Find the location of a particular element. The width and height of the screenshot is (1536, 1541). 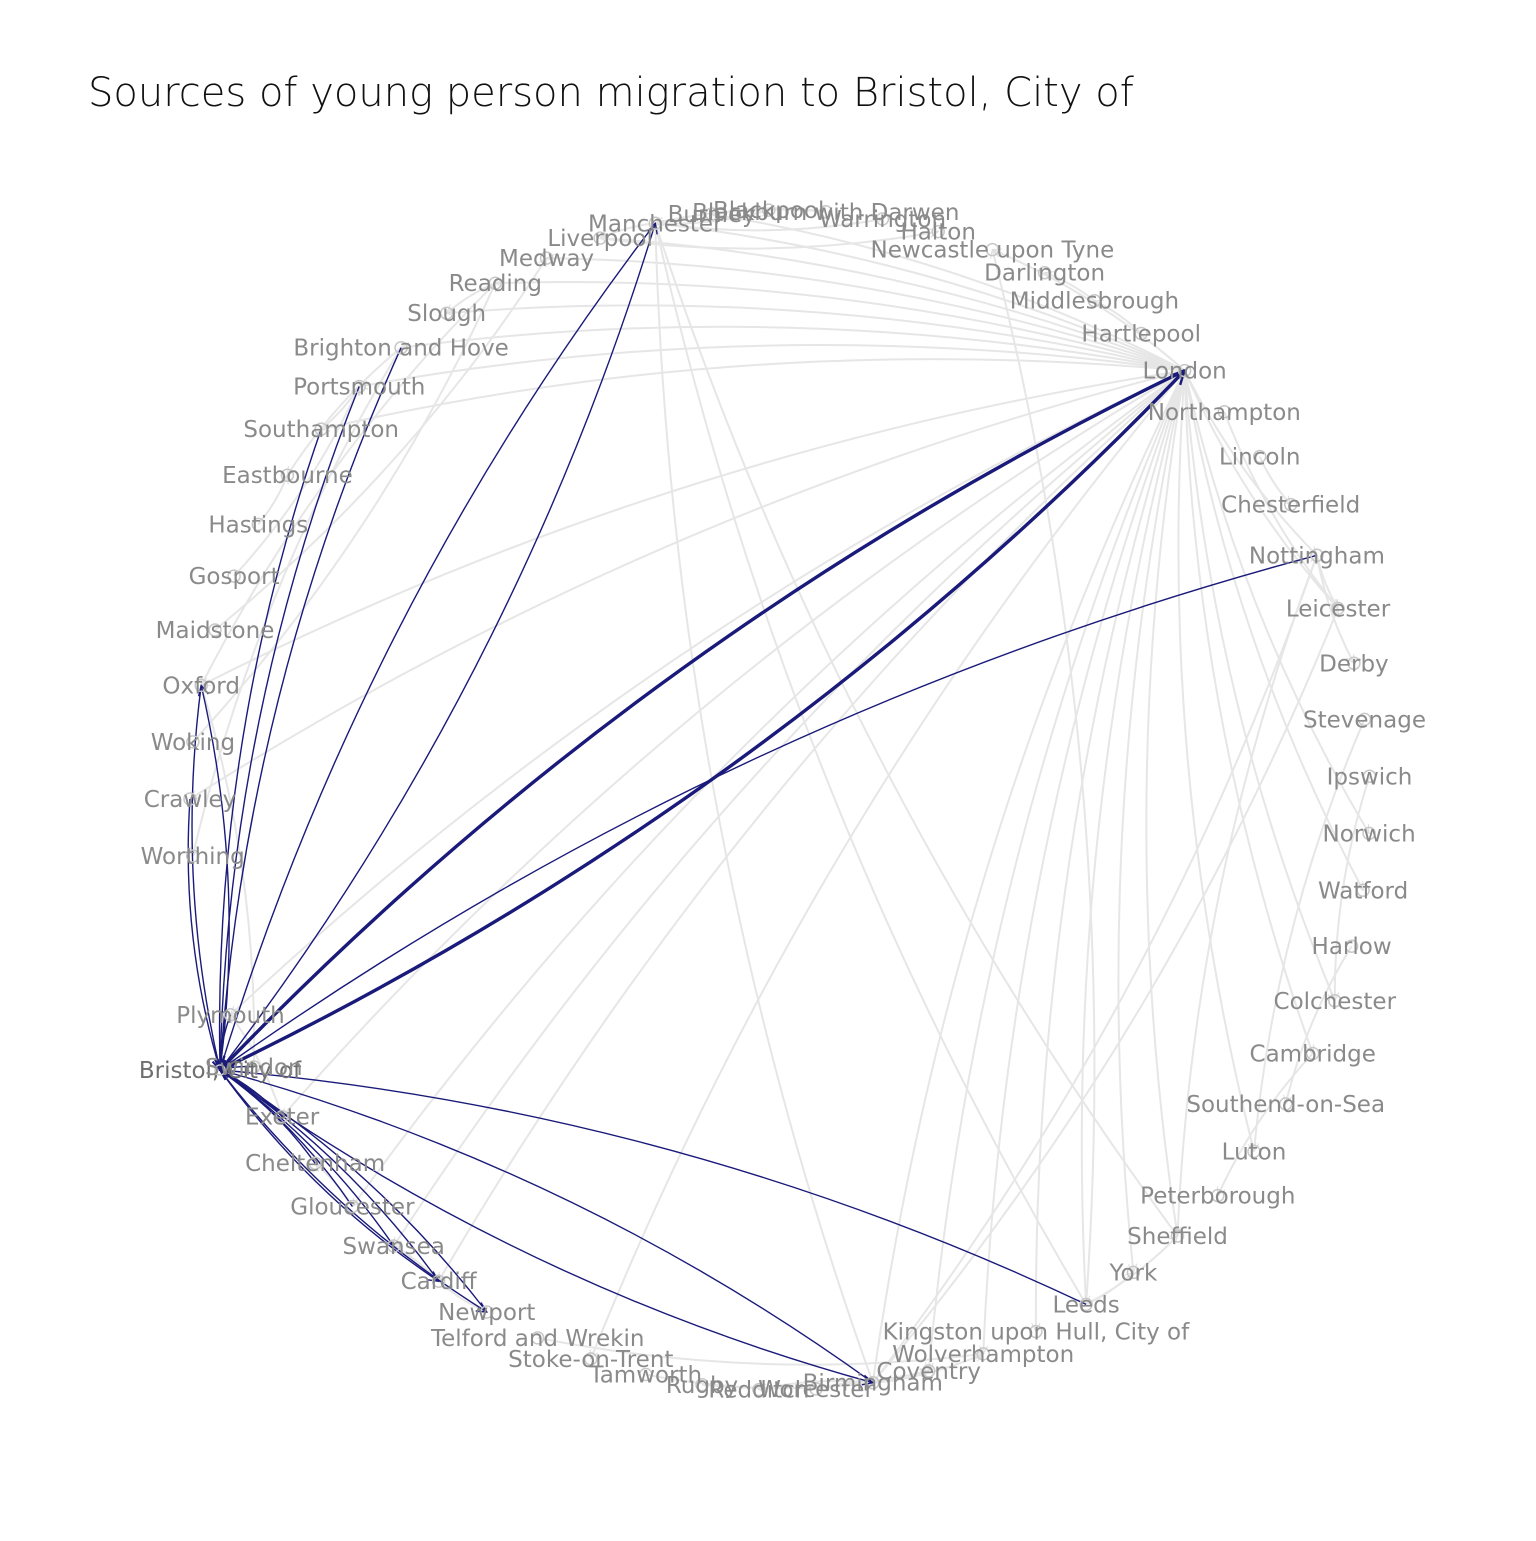

flow-london-to-watford is located at coordinates (1273, 630).